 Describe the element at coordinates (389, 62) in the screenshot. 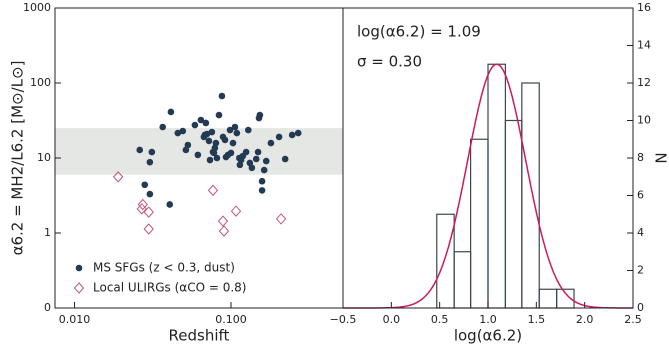

I see `annotation: σ = 0.30` at that location.